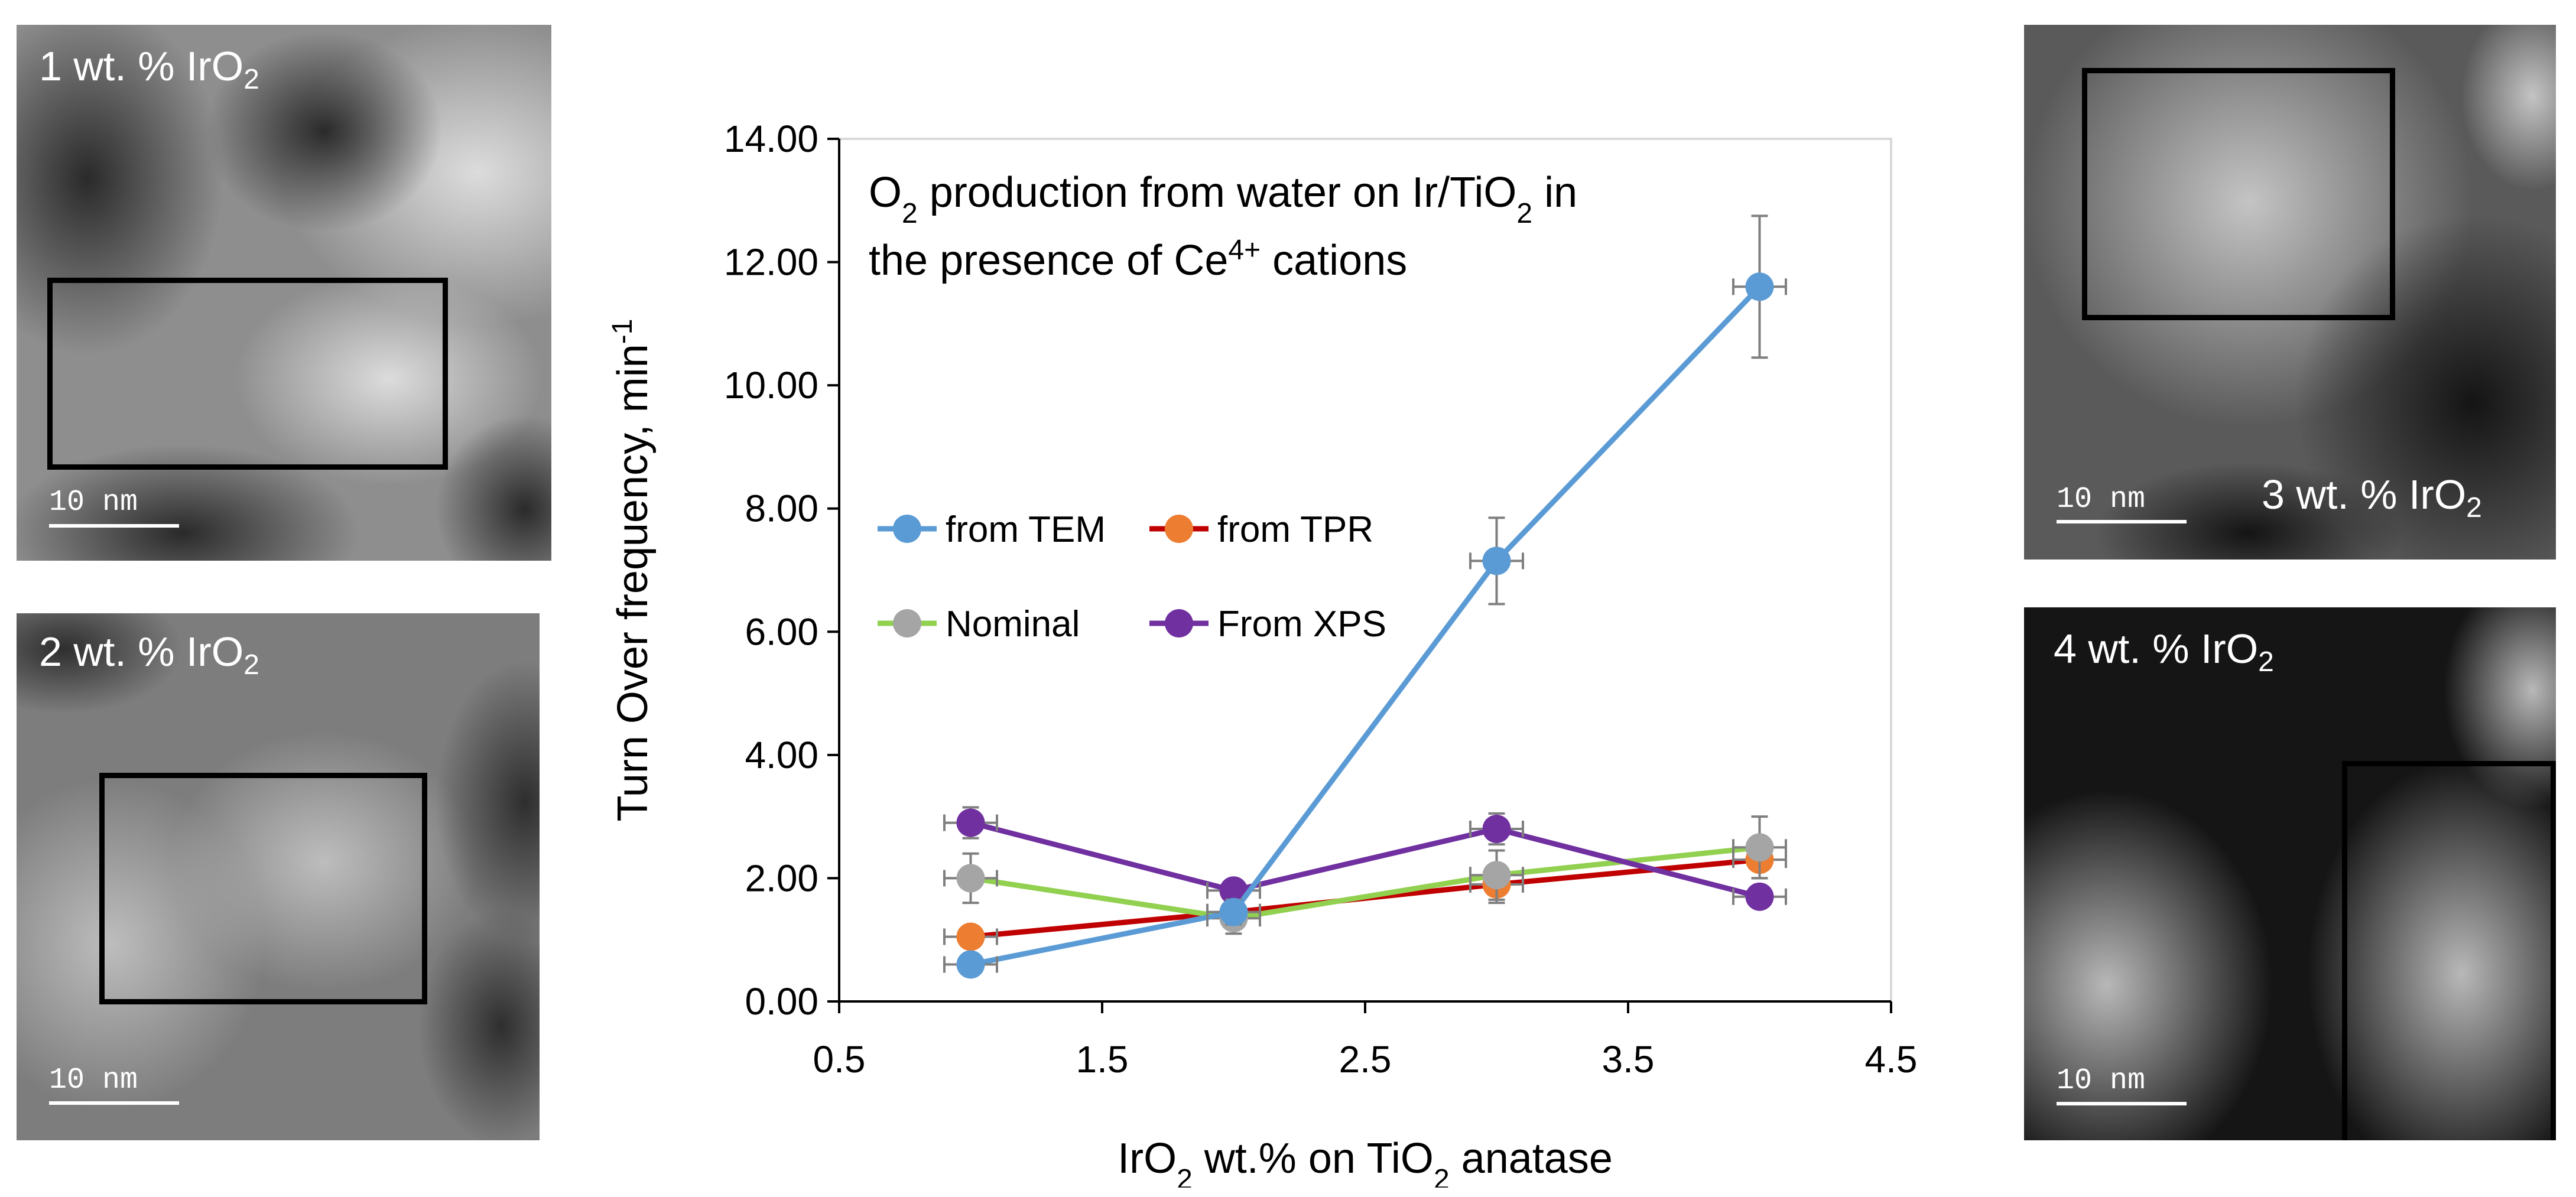  I want to click on micrograph-3wt-image, so click(2290, 292).